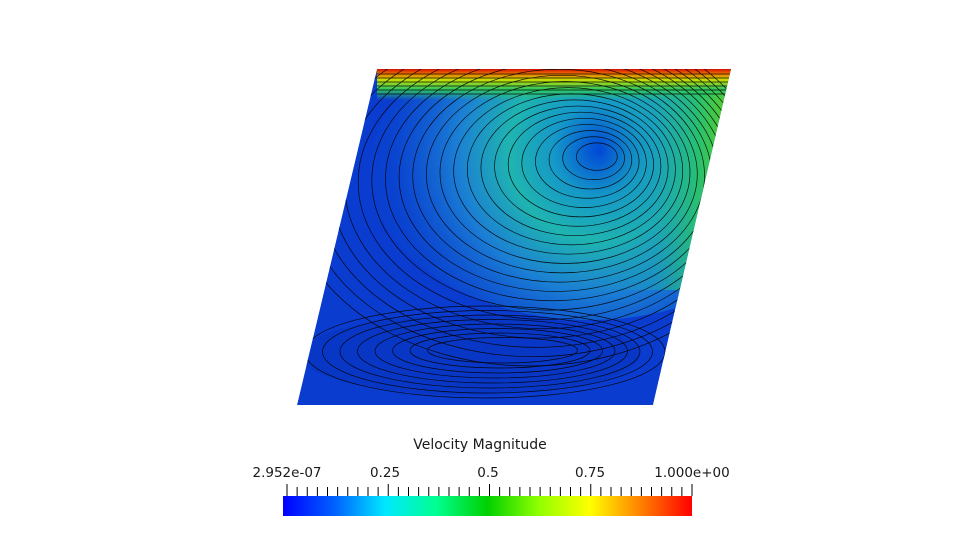  I want to click on color-legend, so click(488, 500).